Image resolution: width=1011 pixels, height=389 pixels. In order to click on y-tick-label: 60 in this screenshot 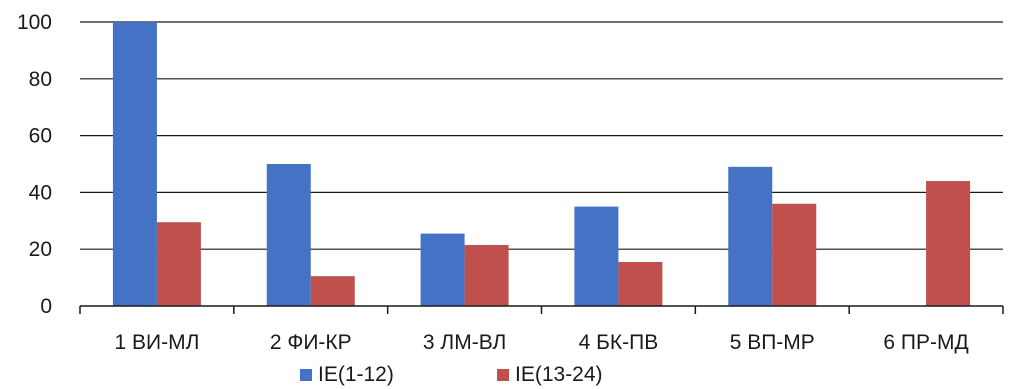, I will do `click(40, 136)`.